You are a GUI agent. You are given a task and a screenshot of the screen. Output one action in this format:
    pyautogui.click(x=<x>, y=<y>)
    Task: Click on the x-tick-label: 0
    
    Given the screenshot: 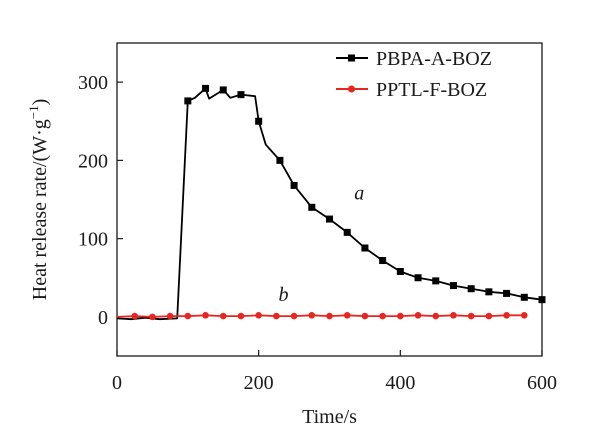 What is the action you would take?
    pyautogui.click(x=117, y=383)
    